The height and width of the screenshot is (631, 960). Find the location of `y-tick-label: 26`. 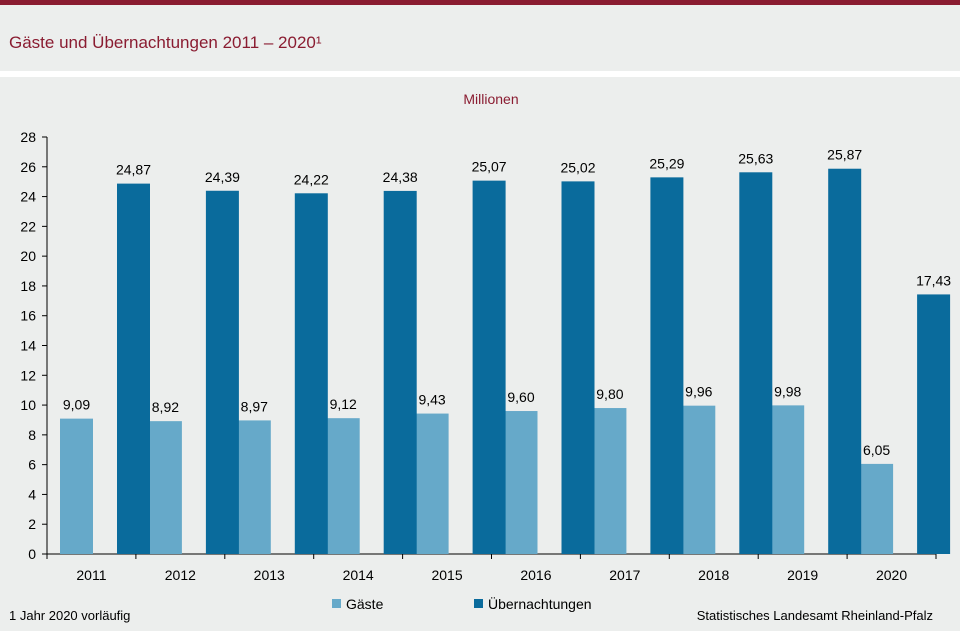

y-tick-label: 26 is located at coordinates (28, 167).